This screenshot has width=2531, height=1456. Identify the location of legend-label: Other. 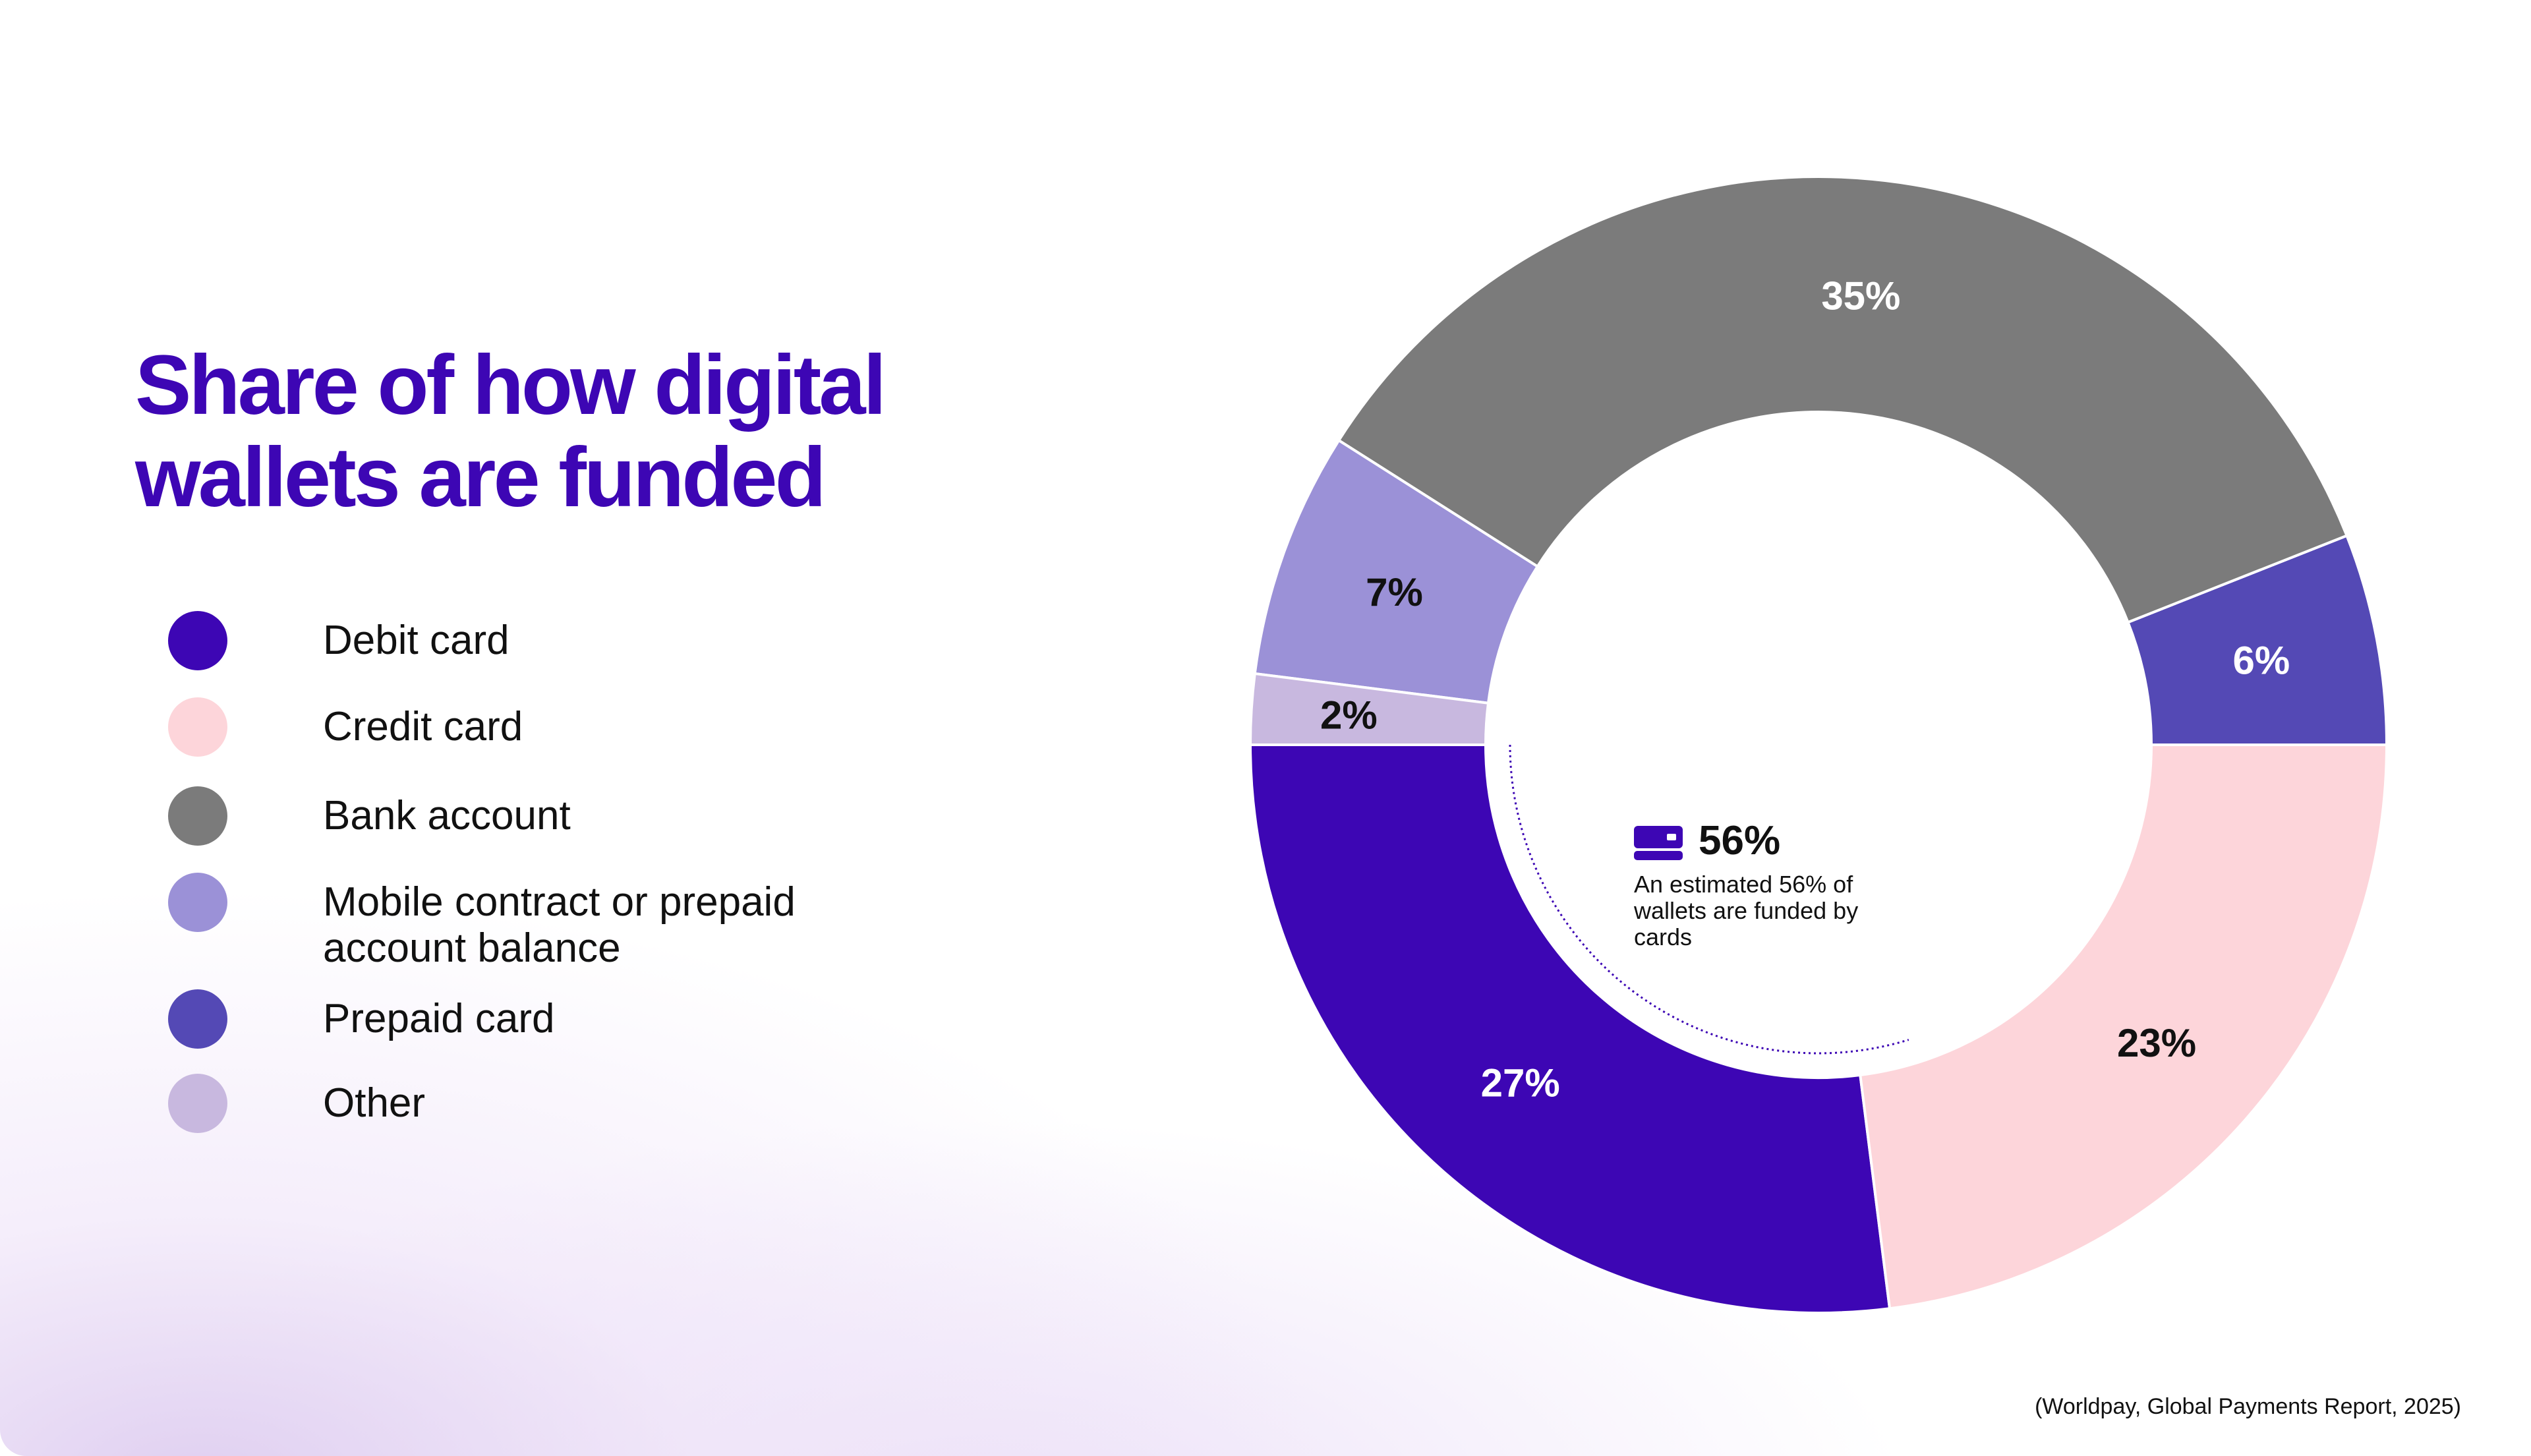
(374, 1103).